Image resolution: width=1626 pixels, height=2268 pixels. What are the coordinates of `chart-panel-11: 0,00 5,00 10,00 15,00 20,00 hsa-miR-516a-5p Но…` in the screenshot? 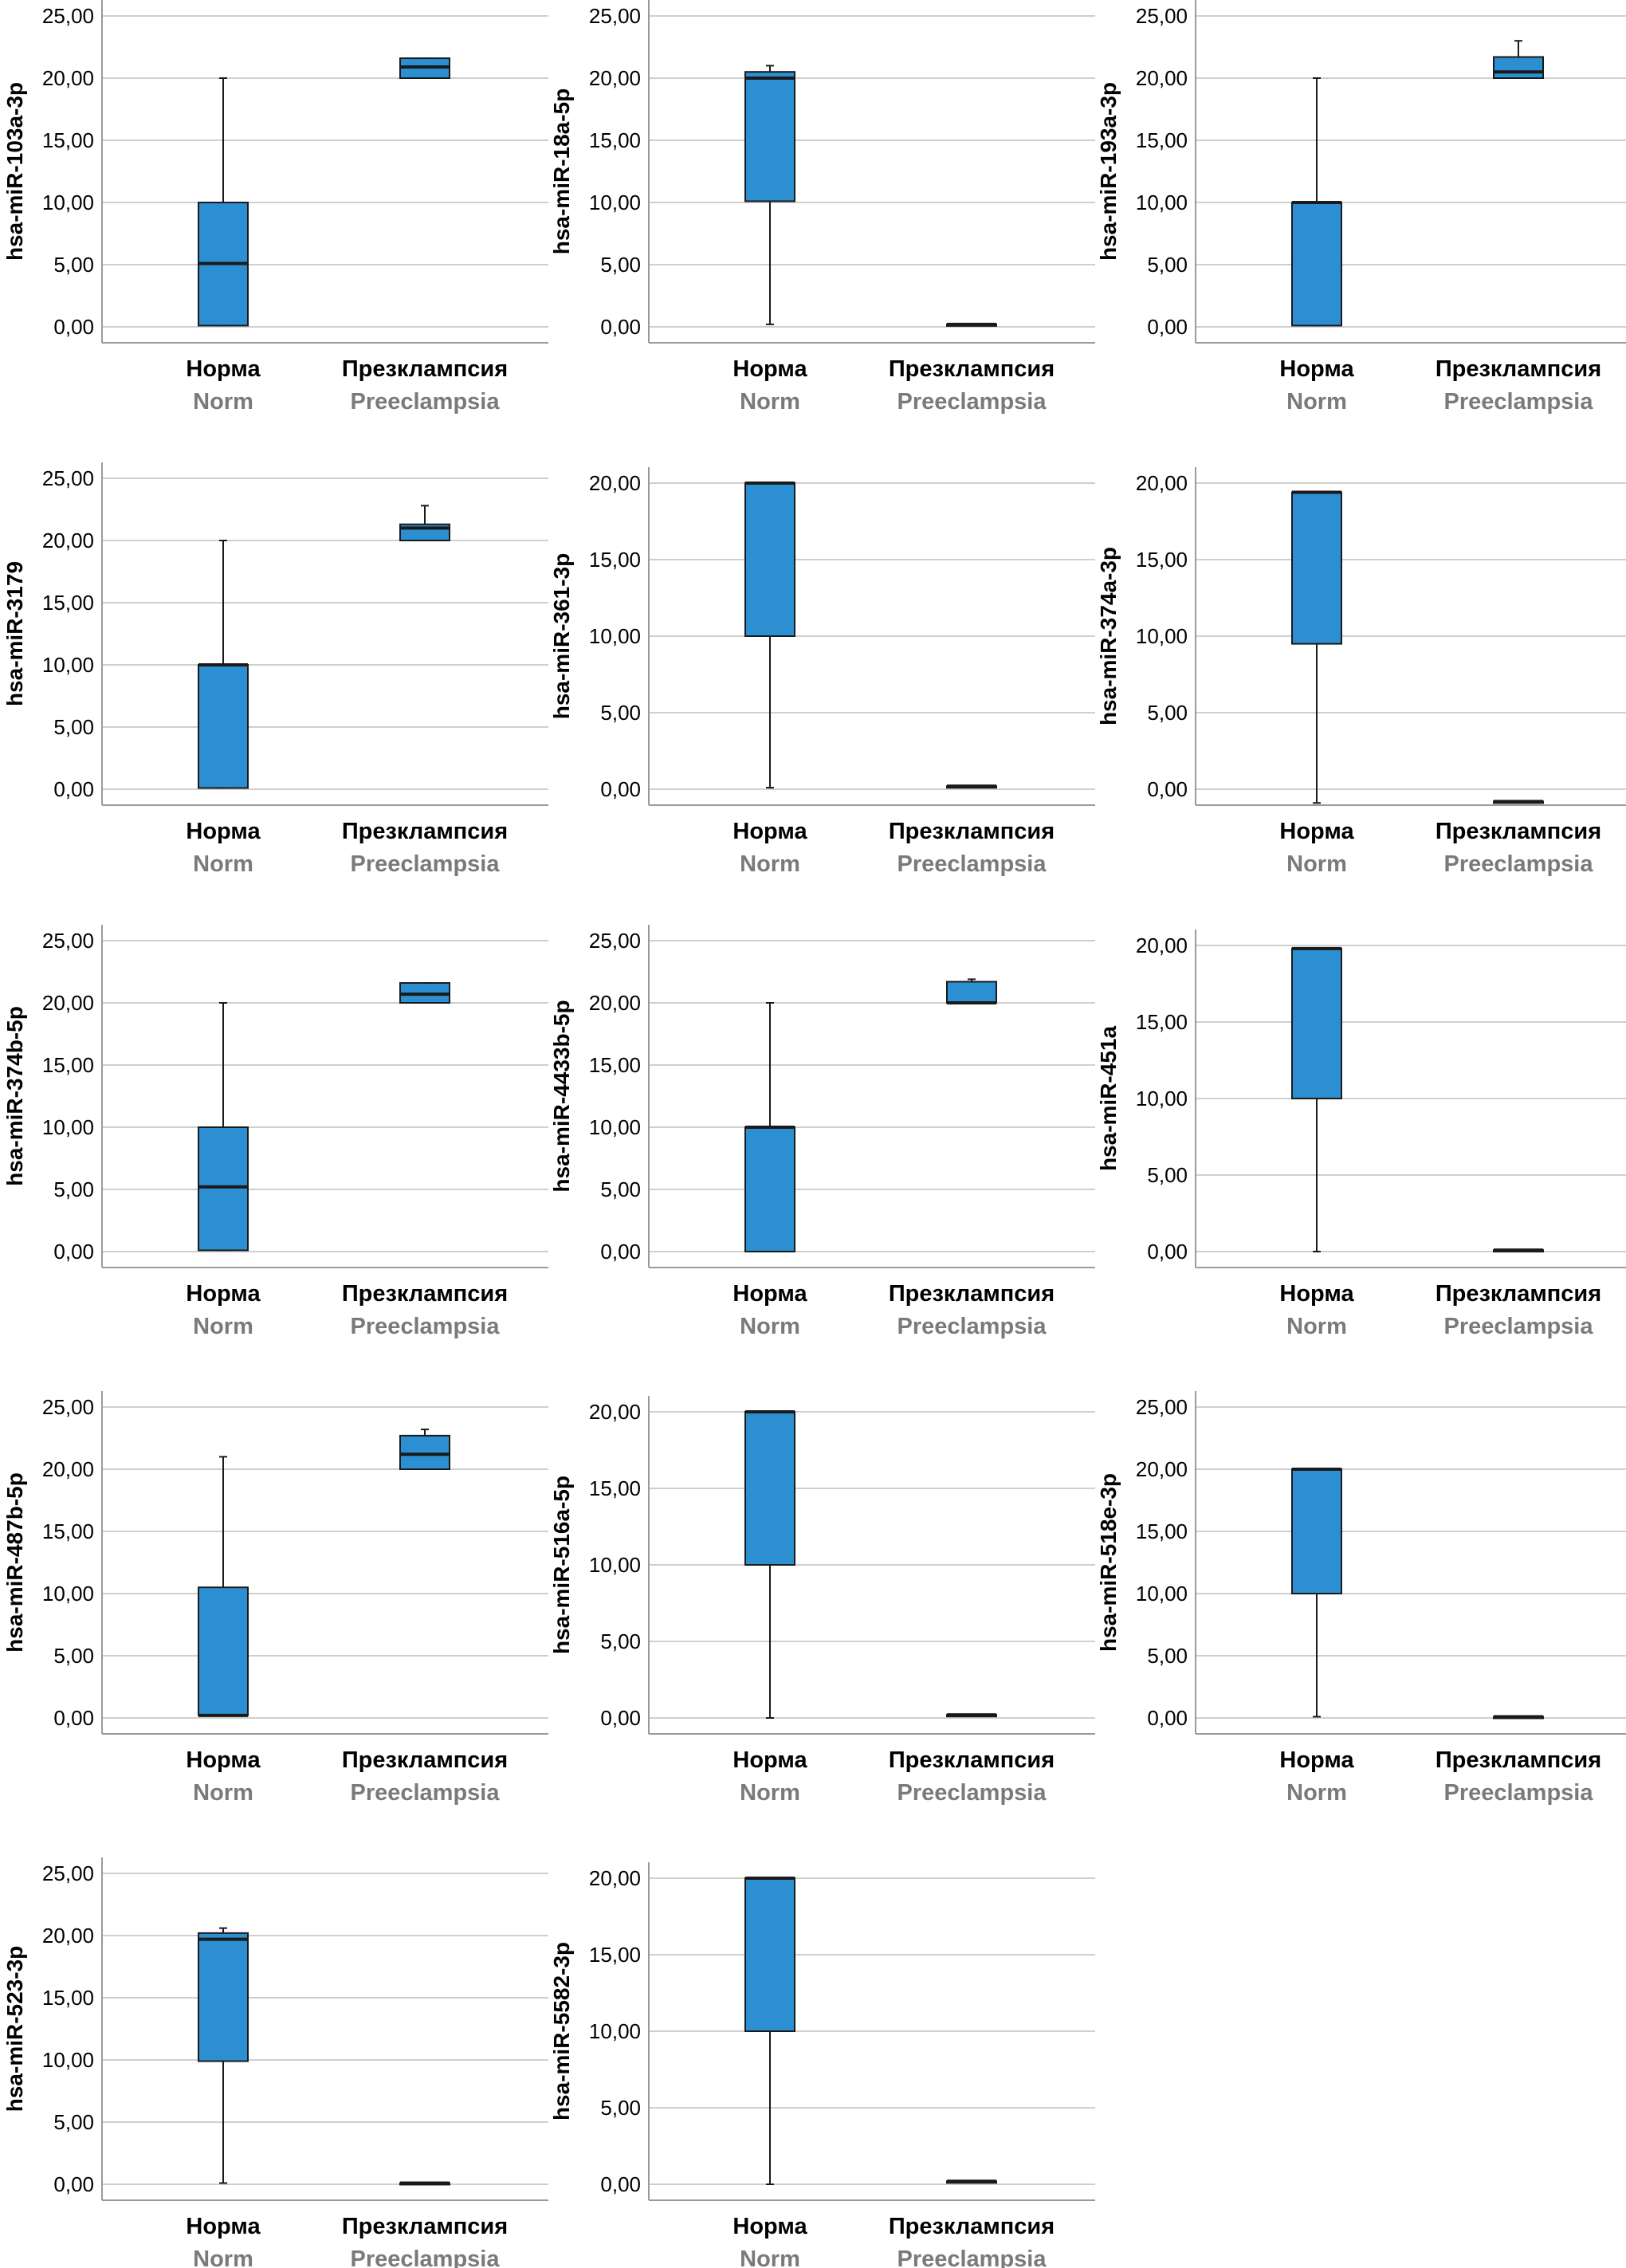 It's located at (822, 1601).